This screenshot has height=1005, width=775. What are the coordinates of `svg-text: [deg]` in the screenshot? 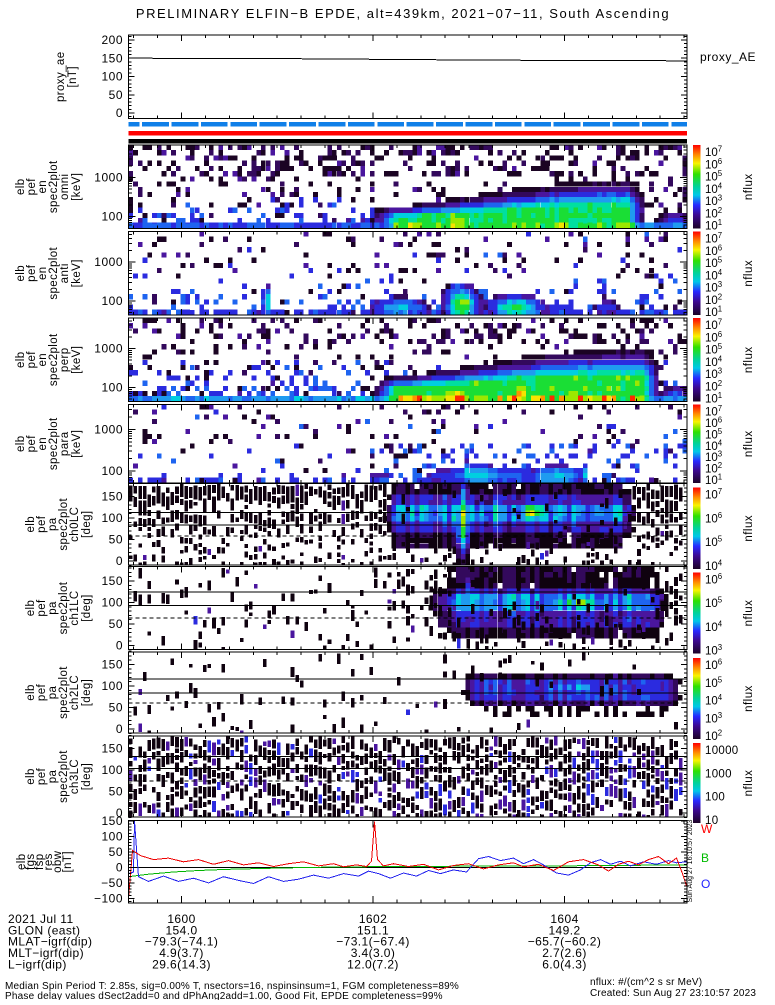 It's located at (87, 608).